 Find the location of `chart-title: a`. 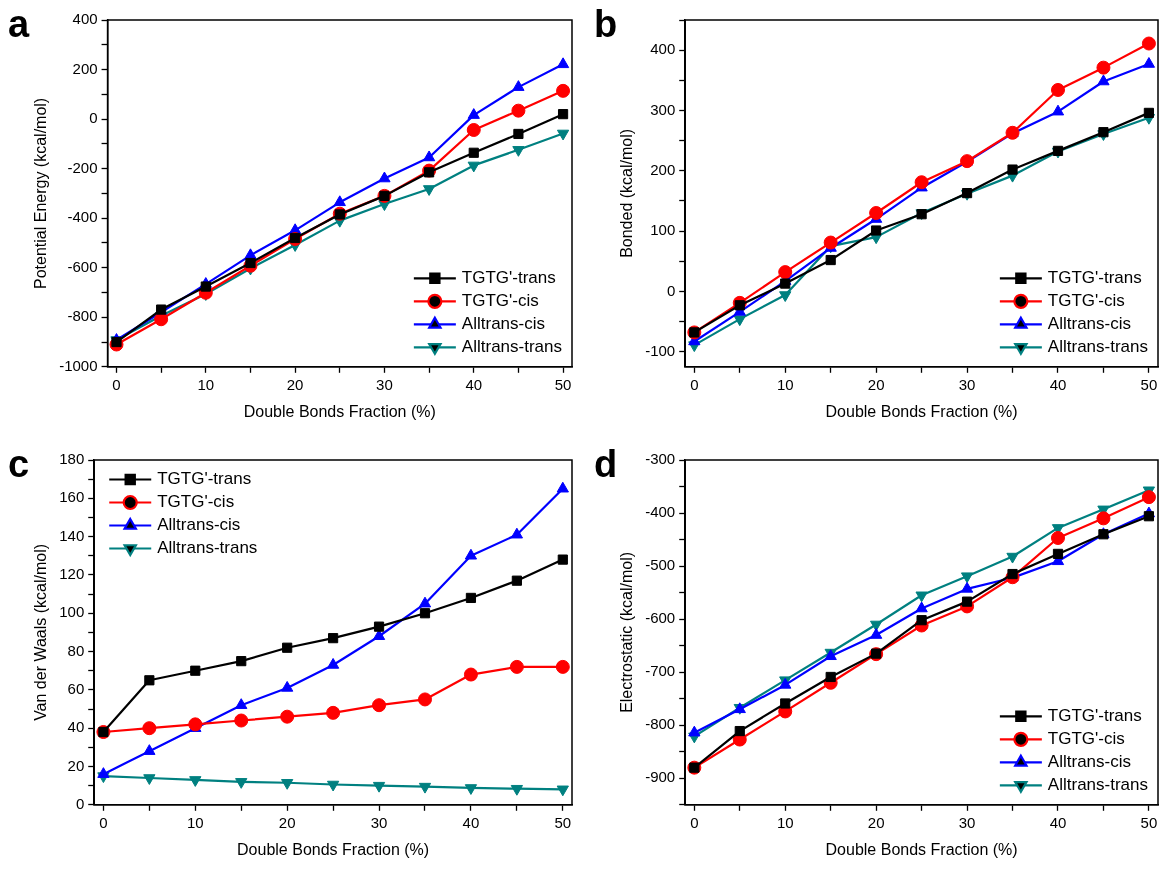

chart-title: a is located at coordinates (19, 24).